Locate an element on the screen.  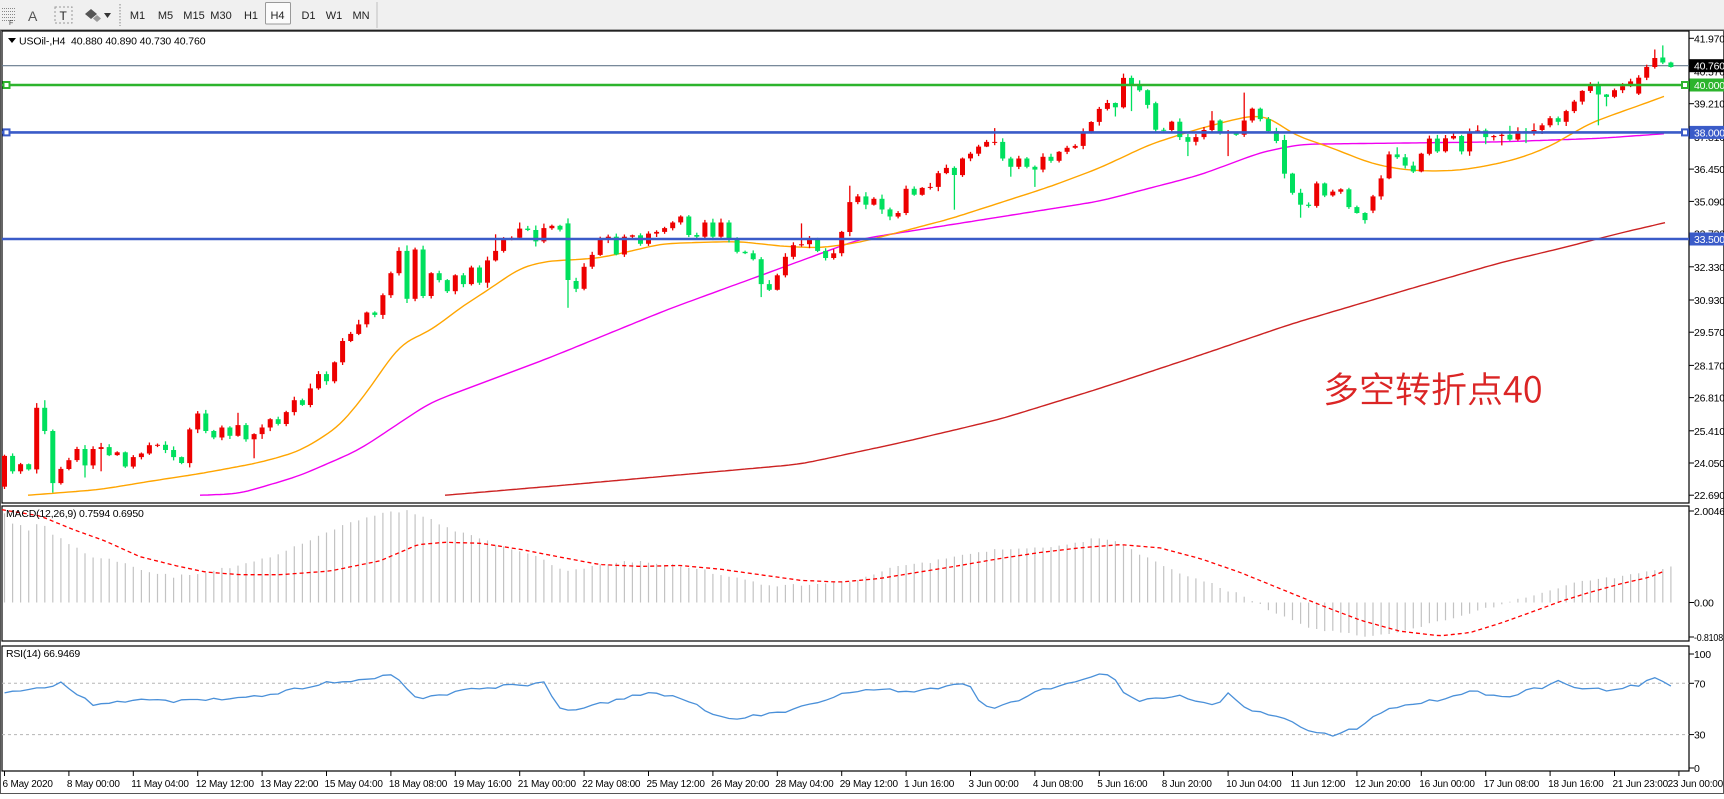
svg-text: 12 May 12:00 is located at coordinates (225, 784).